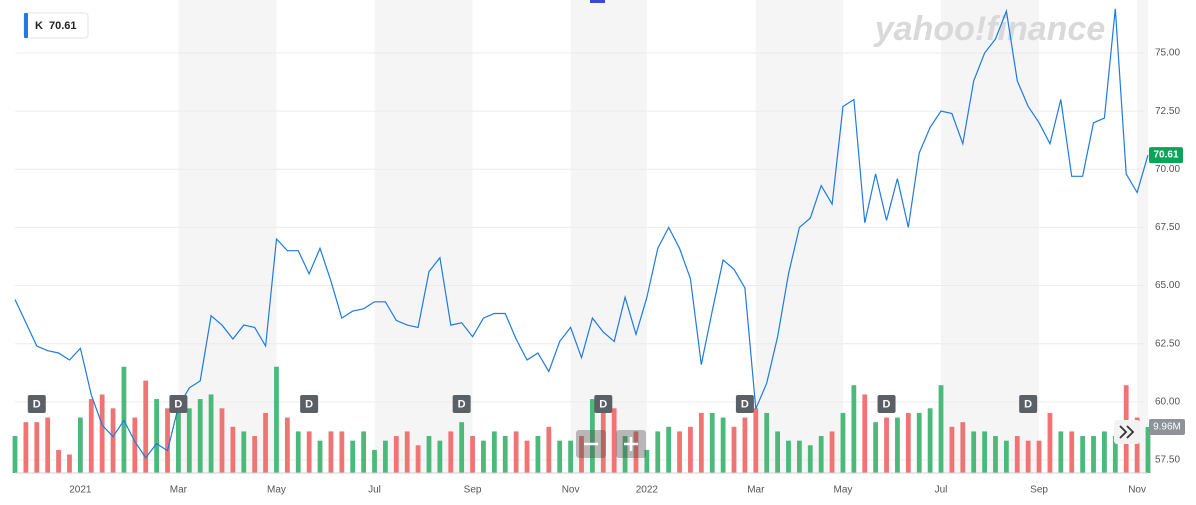 Image resolution: width=1196 pixels, height=505 pixels. Describe the element at coordinates (631, 444) in the screenshot. I see `zoom-in-button` at that location.